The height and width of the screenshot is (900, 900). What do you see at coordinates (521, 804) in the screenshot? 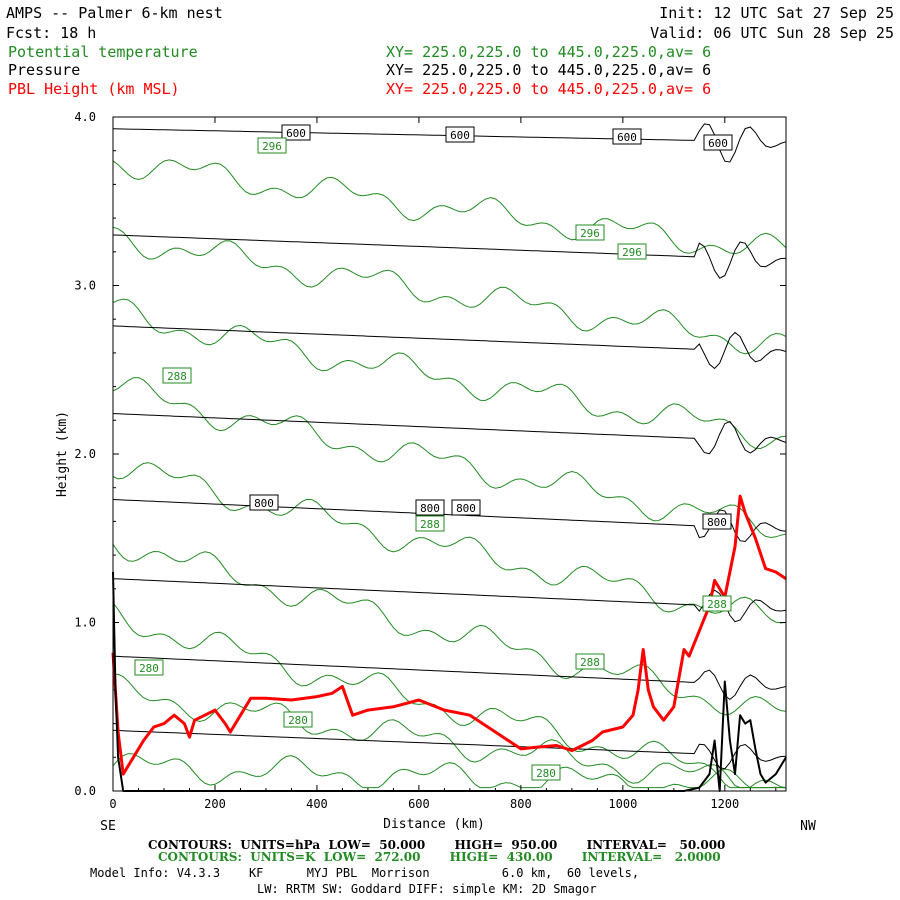
I see `x-tick-label: 800` at bounding box center [521, 804].